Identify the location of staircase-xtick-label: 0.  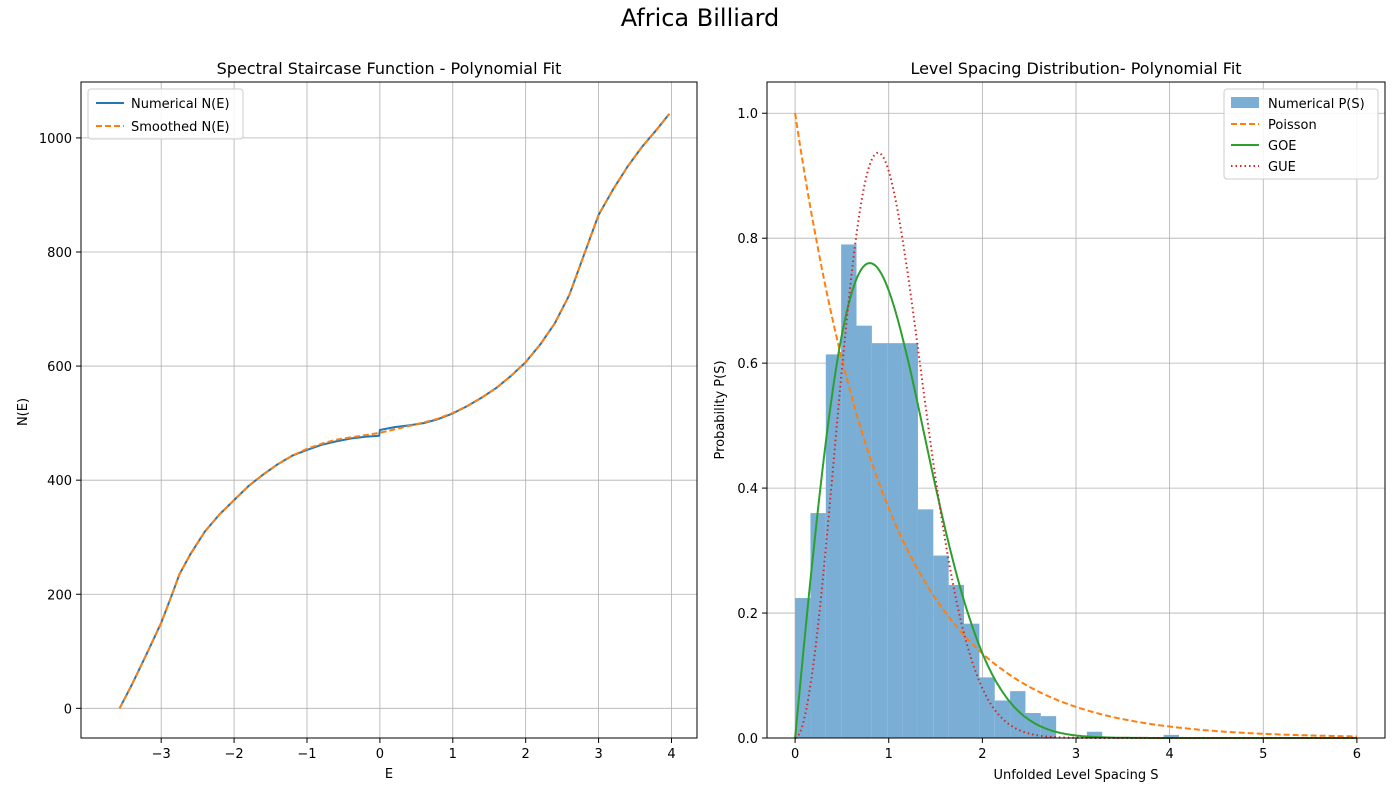
(380, 754).